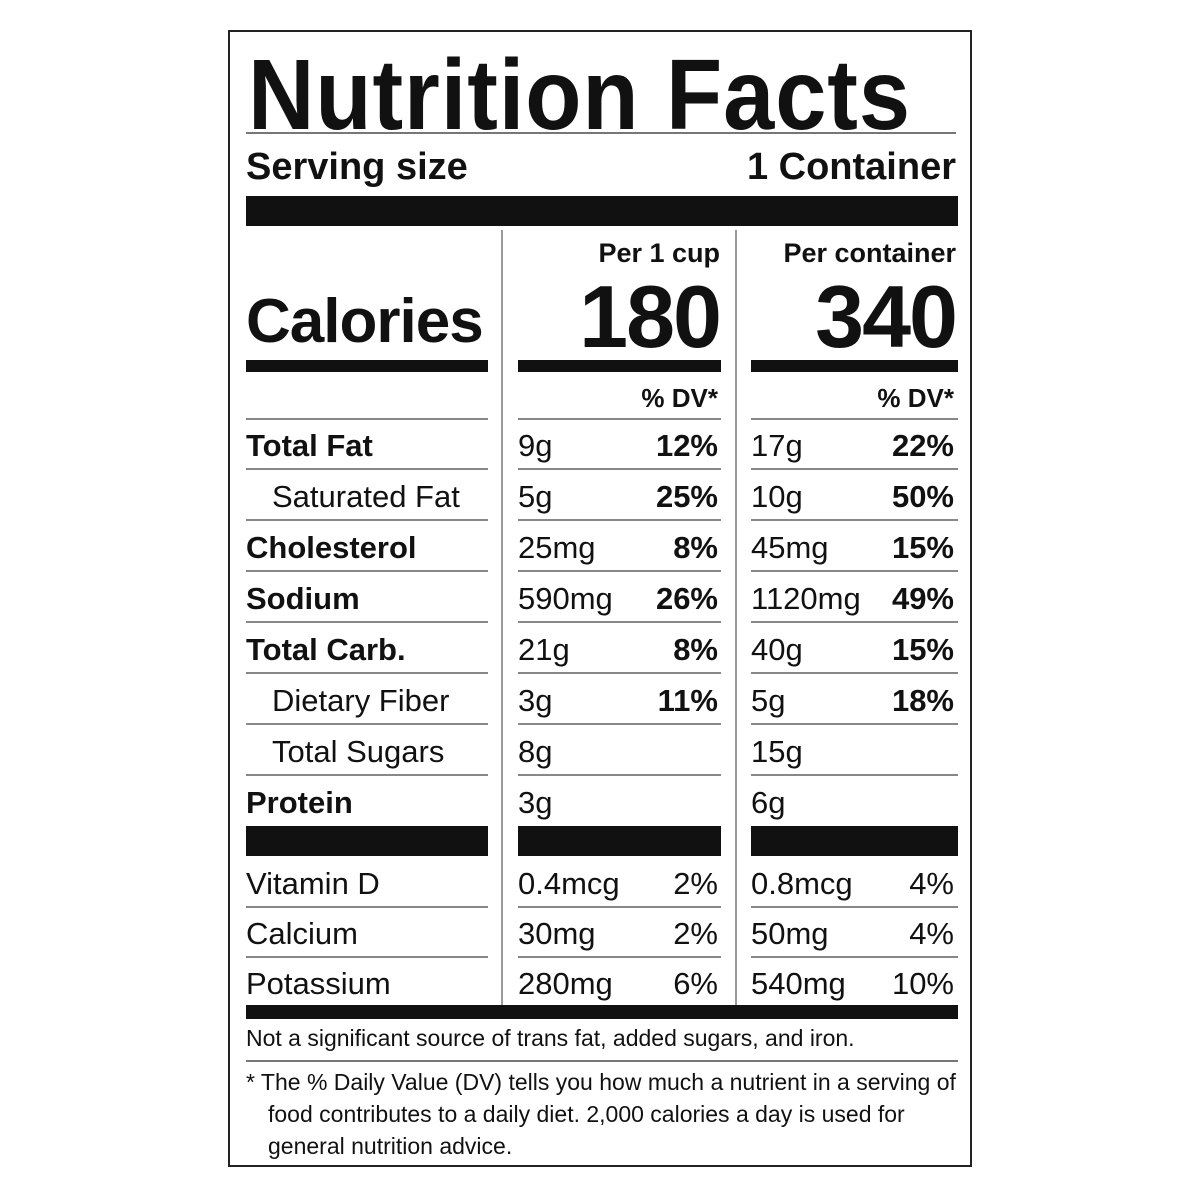 The width and height of the screenshot is (1200, 1200). What do you see at coordinates (313, 883) in the screenshot?
I see `vitamin-name: Vitamin D` at bounding box center [313, 883].